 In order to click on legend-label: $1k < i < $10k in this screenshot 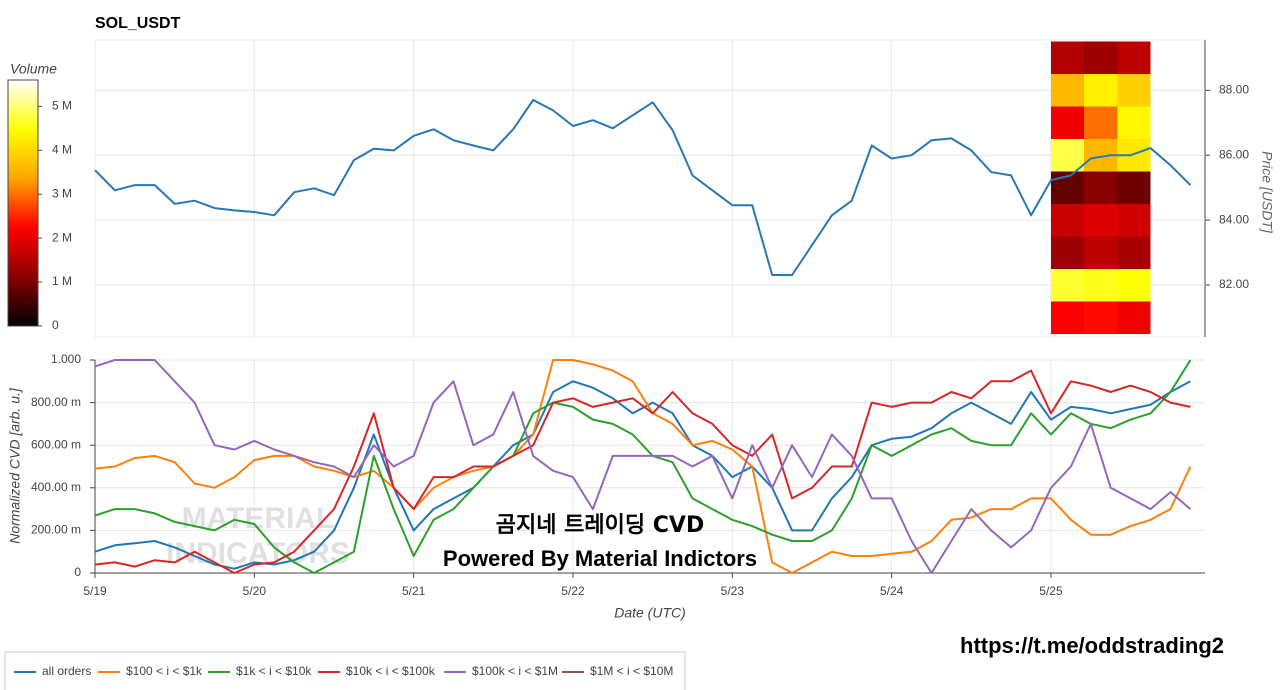, I will do `click(274, 671)`.